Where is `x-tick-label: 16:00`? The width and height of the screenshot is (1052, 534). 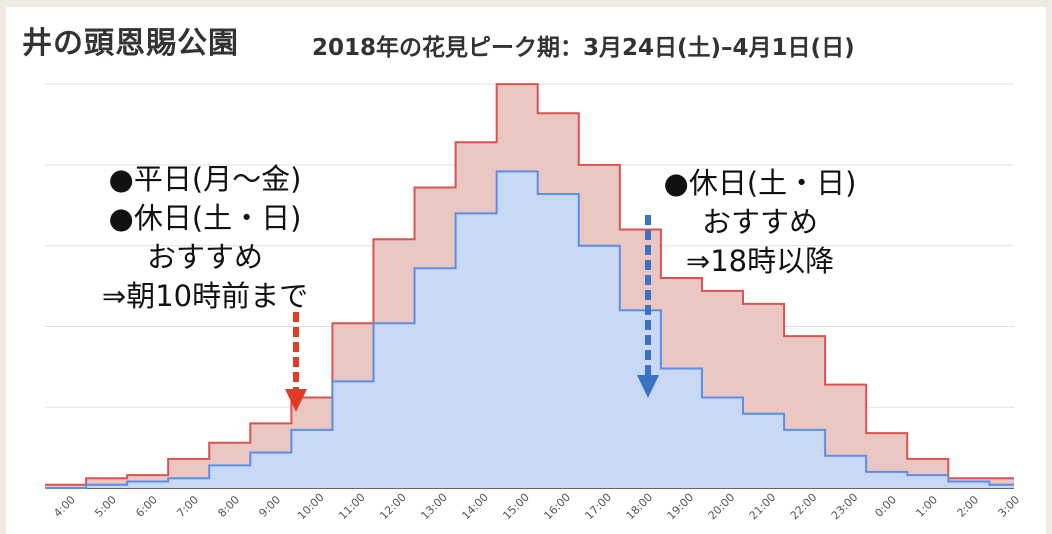 x-tick-label: 16:00 is located at coordinates (557, 507).